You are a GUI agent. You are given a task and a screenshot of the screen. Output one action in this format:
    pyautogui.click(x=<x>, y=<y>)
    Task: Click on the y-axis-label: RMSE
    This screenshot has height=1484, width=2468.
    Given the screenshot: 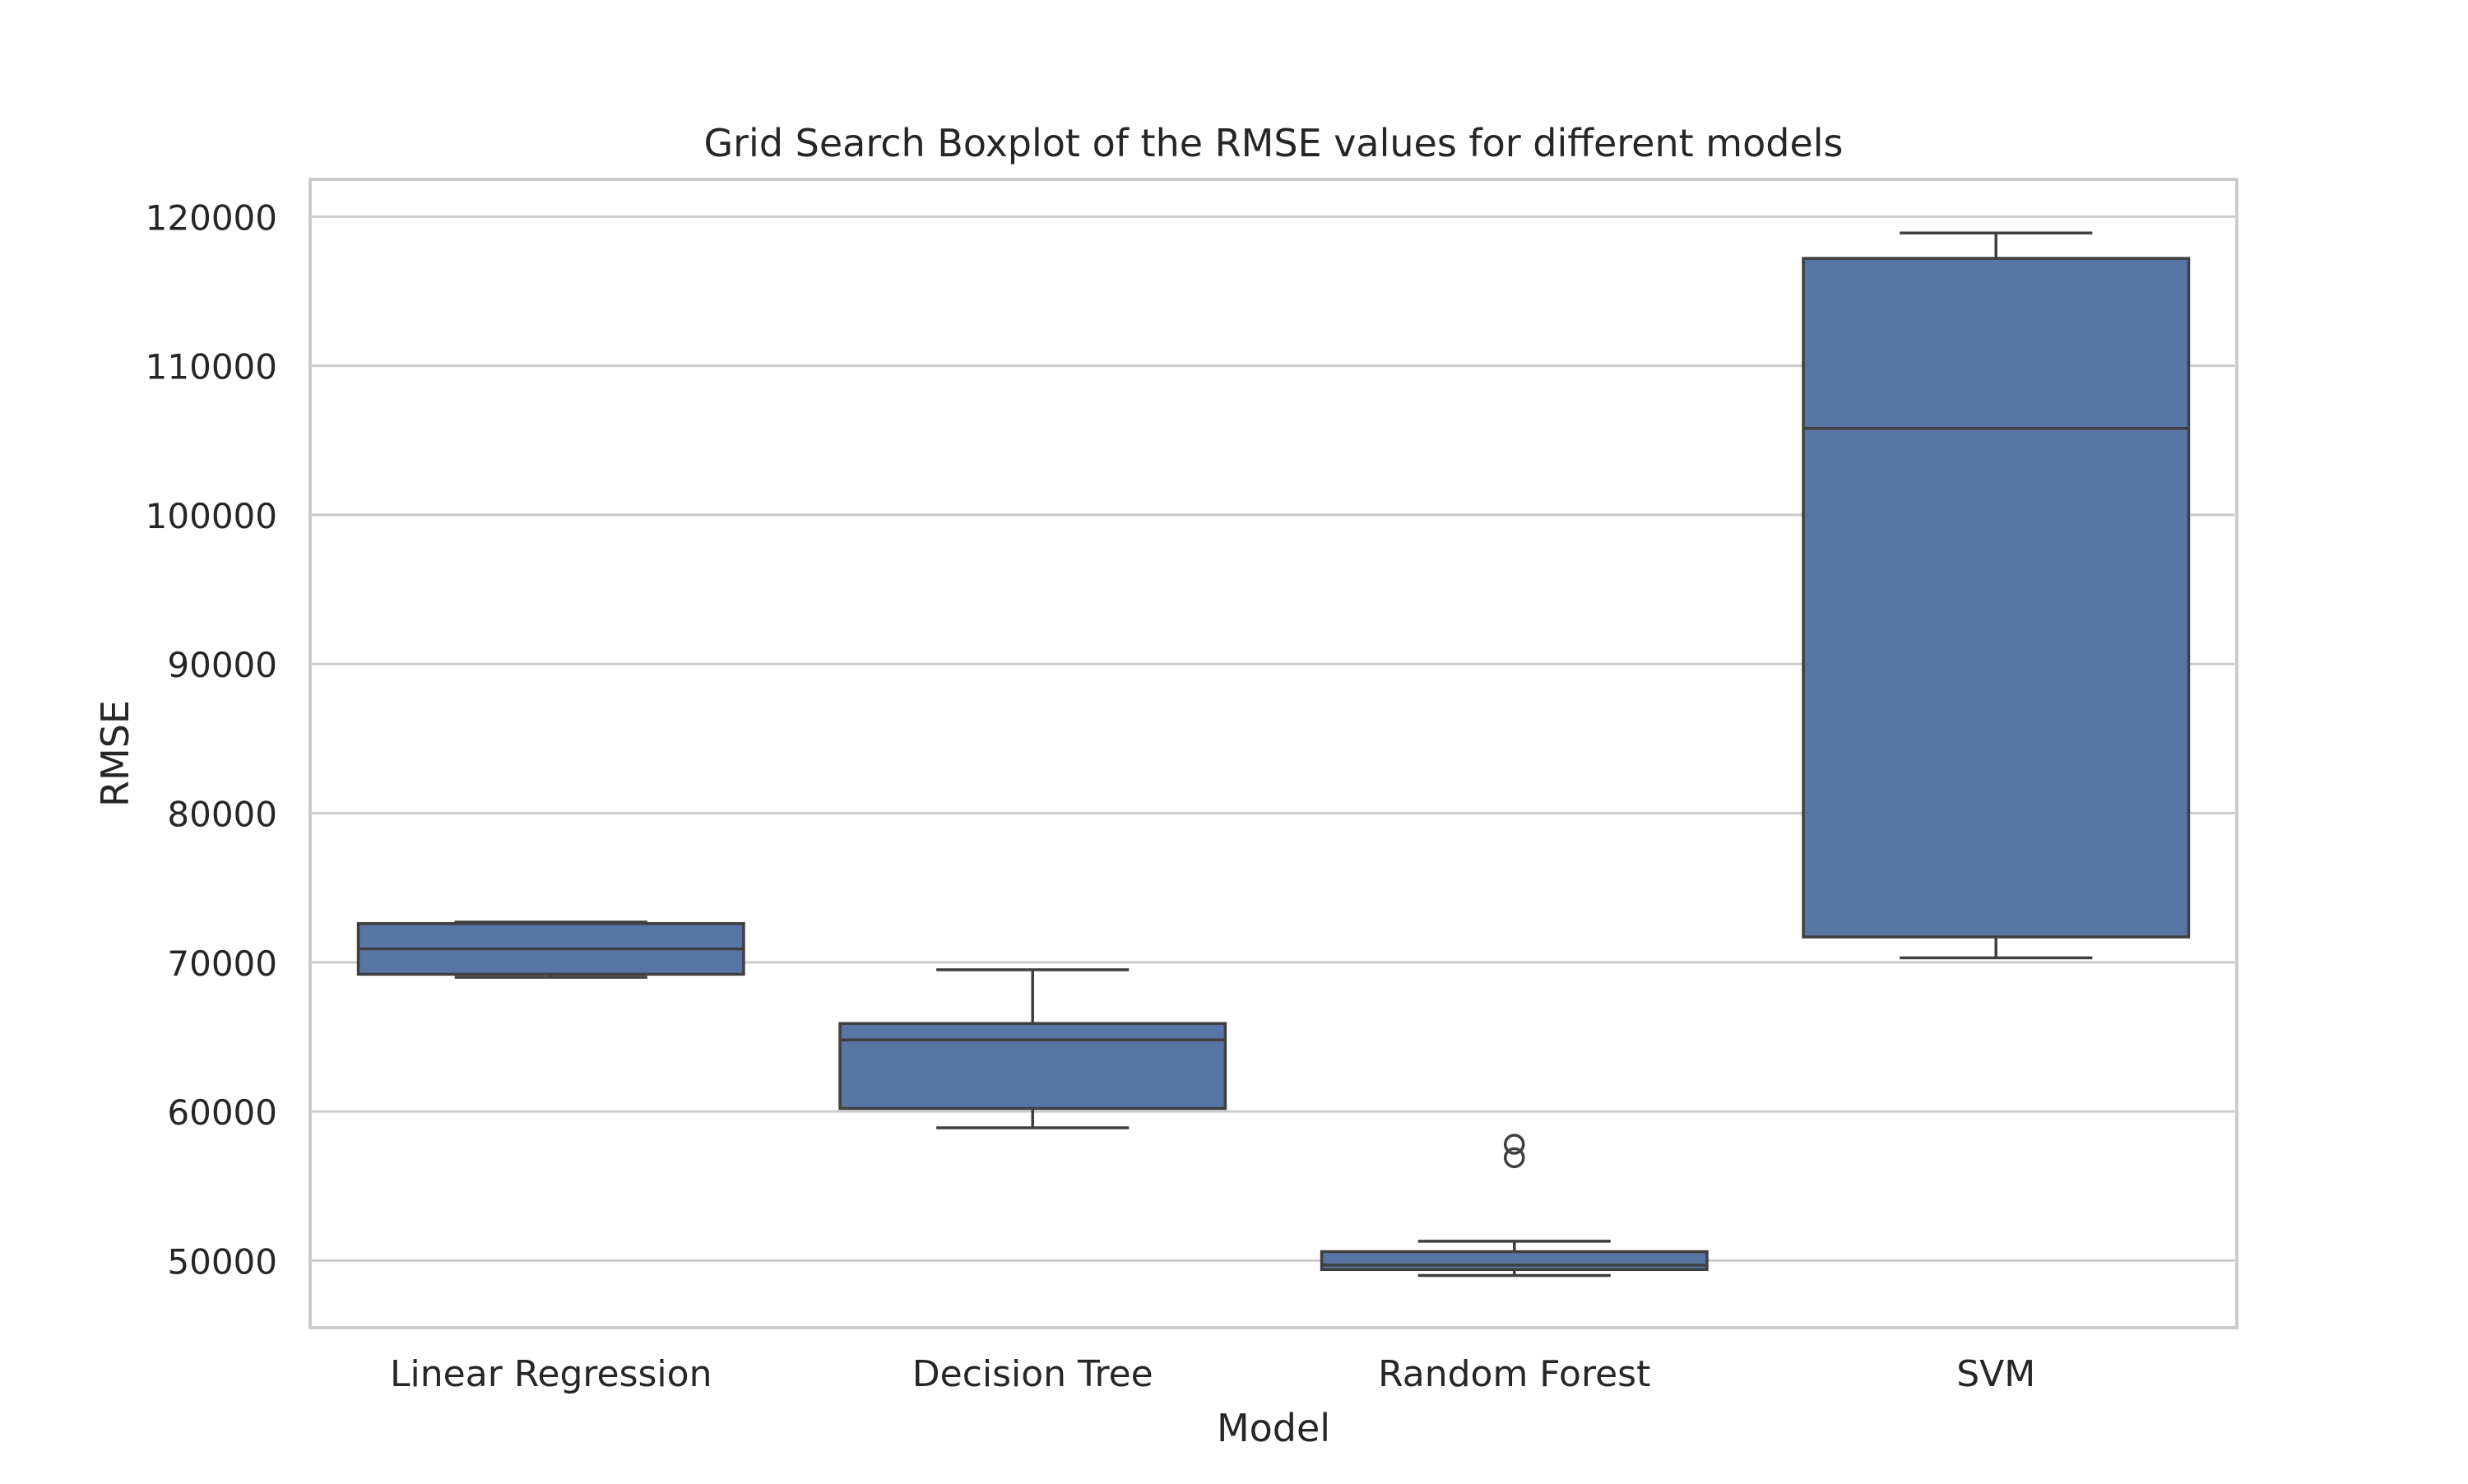 What is the action you would take?
    pyautogui.click(x=115, y=753)
    